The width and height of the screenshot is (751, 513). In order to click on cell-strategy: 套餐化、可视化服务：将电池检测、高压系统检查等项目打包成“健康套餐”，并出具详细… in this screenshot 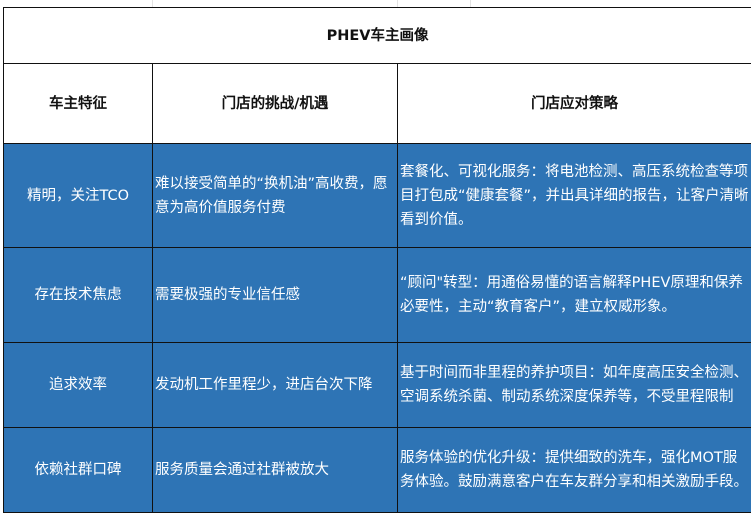, I will do `click(574, 196)`.